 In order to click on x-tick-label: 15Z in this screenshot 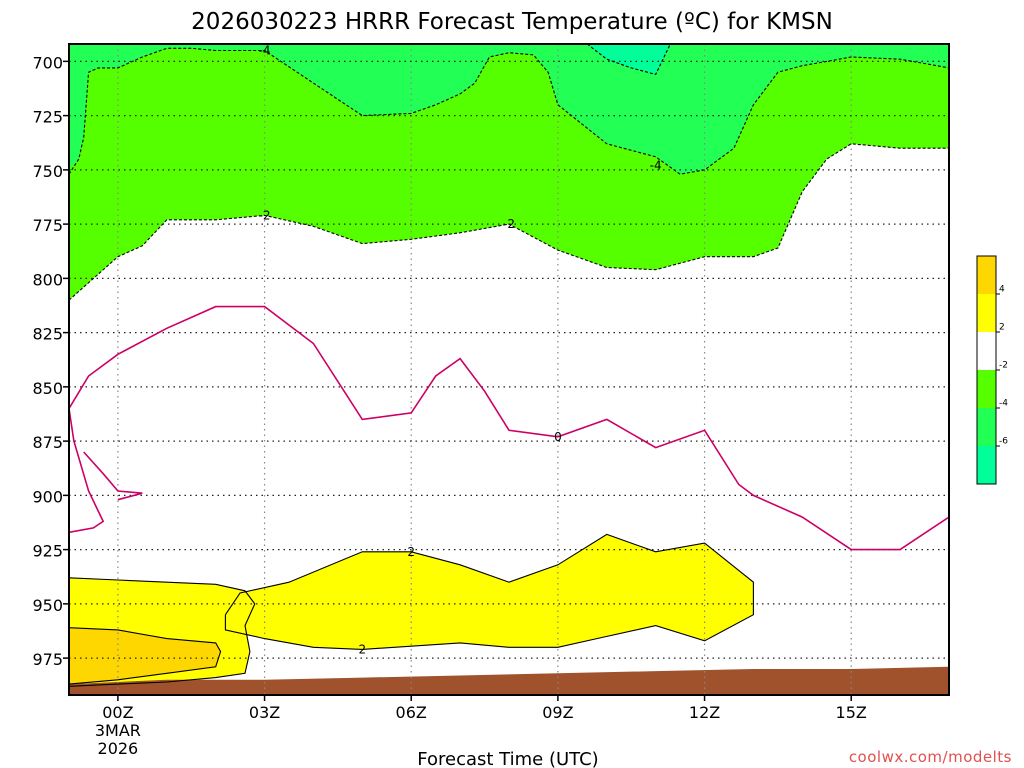, I will do `click(851, 712)`.